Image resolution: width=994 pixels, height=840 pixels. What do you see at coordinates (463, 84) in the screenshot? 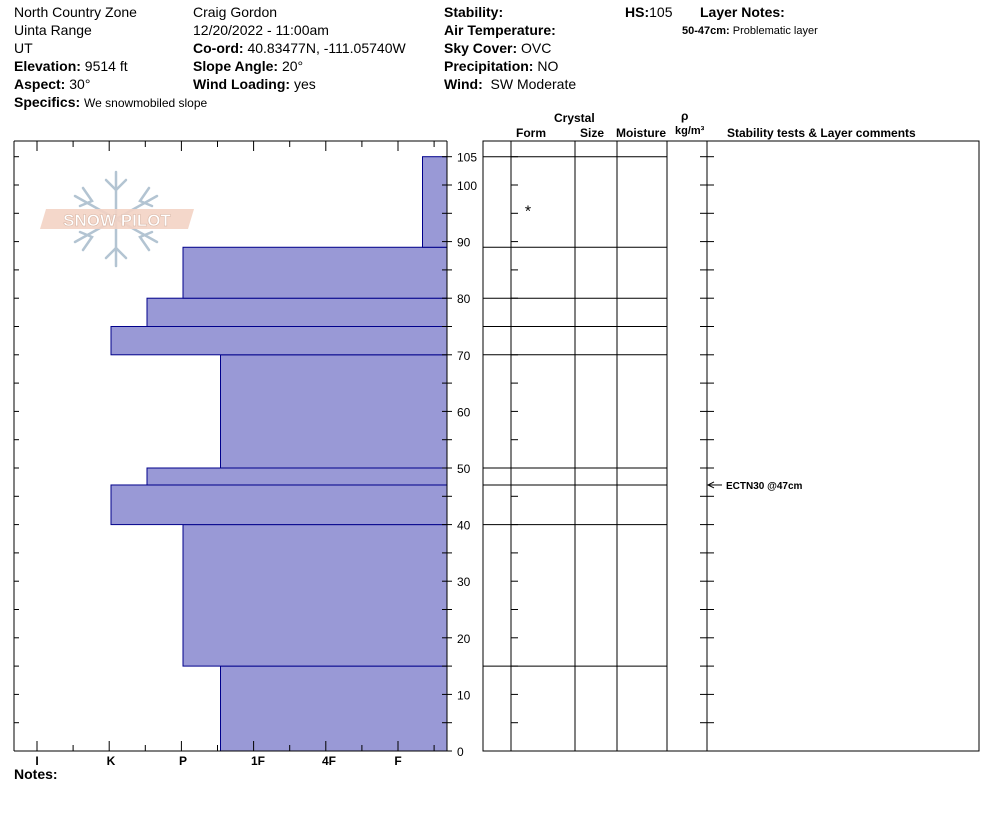
I see `wind-label: Wind:` at bounding box center [463, 84].